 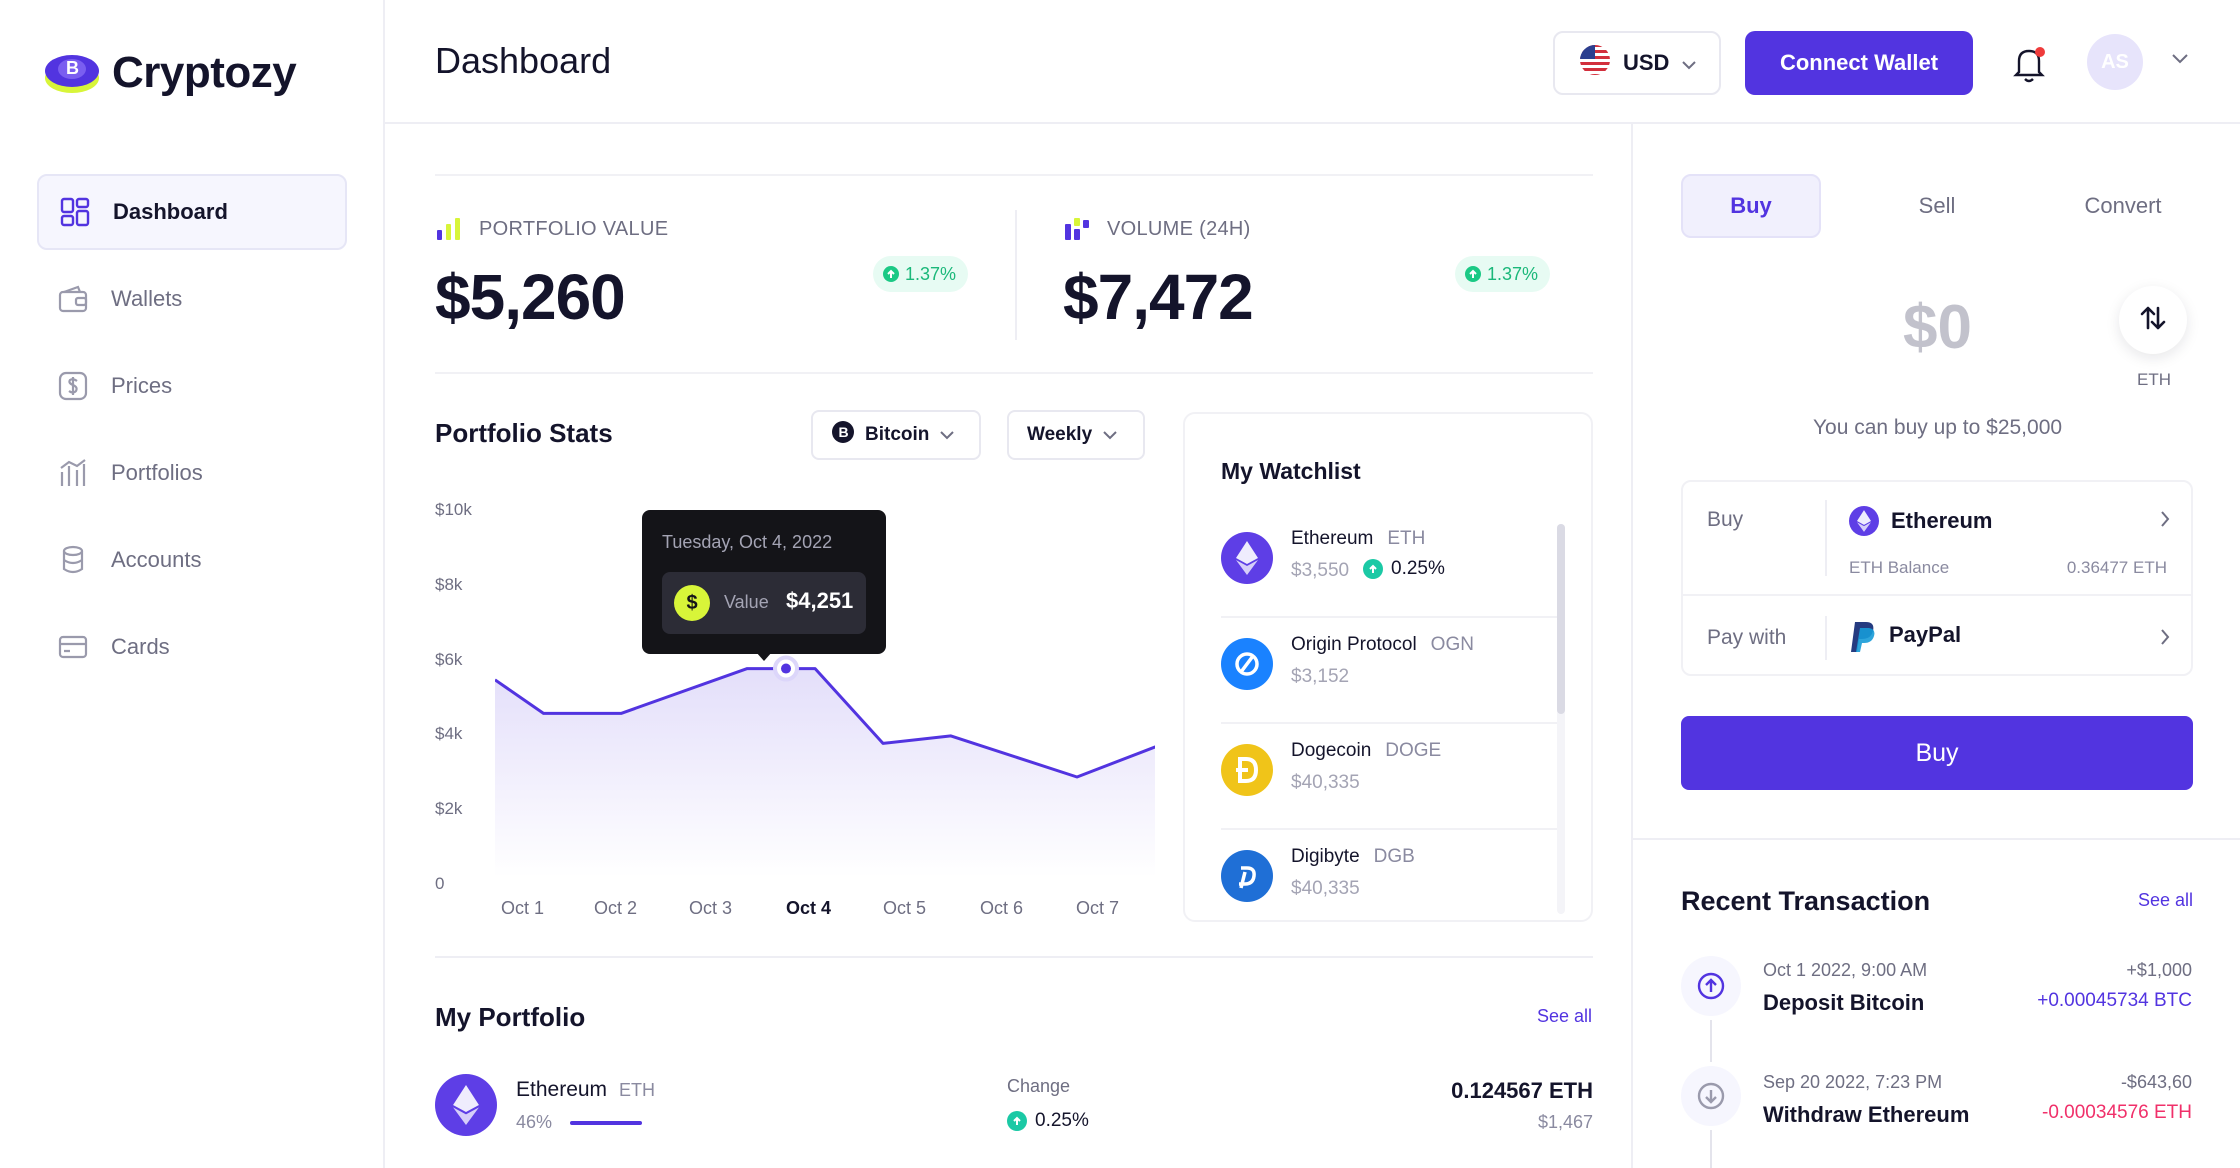 I want to click on chart-tooltip: Tuesday, Oct 4, 2022 $ Value $4,251, so click(x=764, y=585).